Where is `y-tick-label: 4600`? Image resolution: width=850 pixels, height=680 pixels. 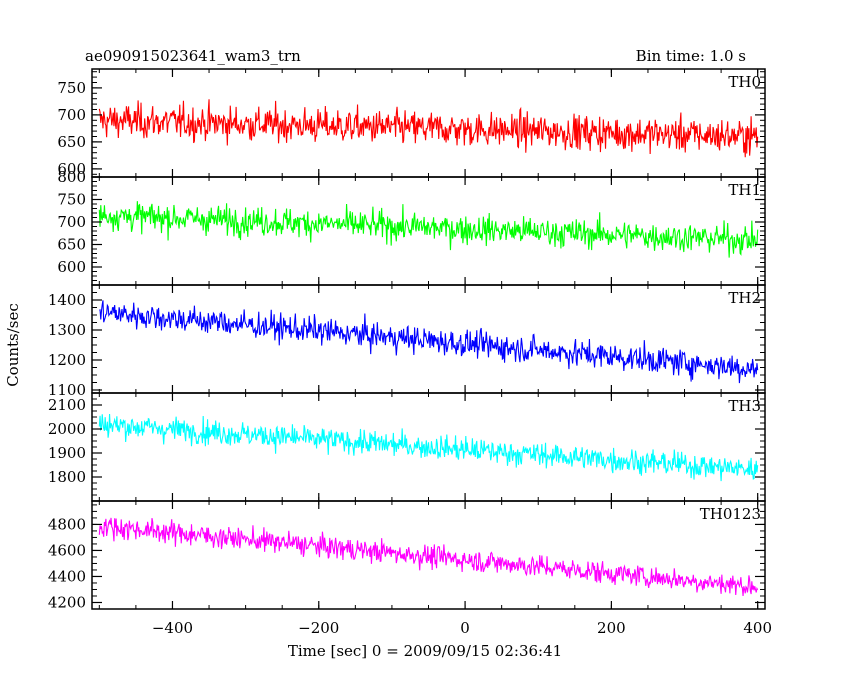 y-tick-label: 4600 is located at coordinates (67, 550).